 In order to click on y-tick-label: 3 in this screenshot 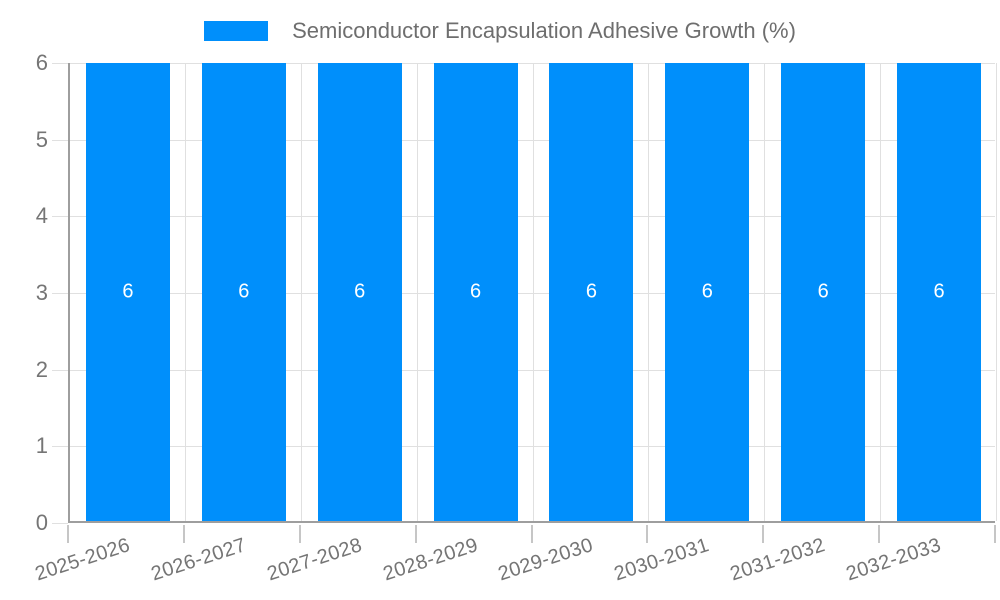, I will do `click(41, 292)`.